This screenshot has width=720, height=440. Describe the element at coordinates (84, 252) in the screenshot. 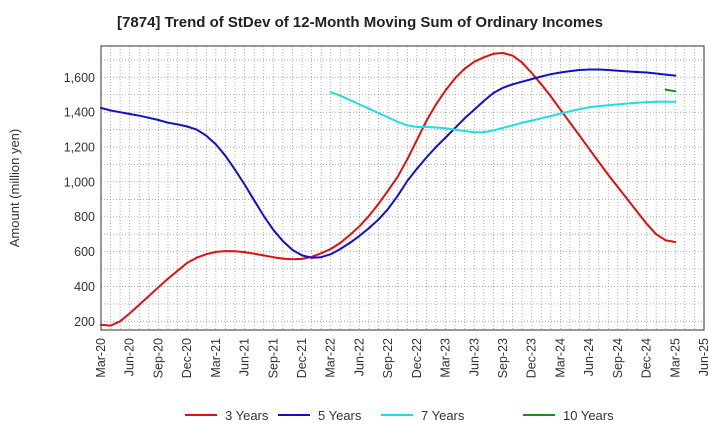

I see `y-tick-label: 600` at that location.